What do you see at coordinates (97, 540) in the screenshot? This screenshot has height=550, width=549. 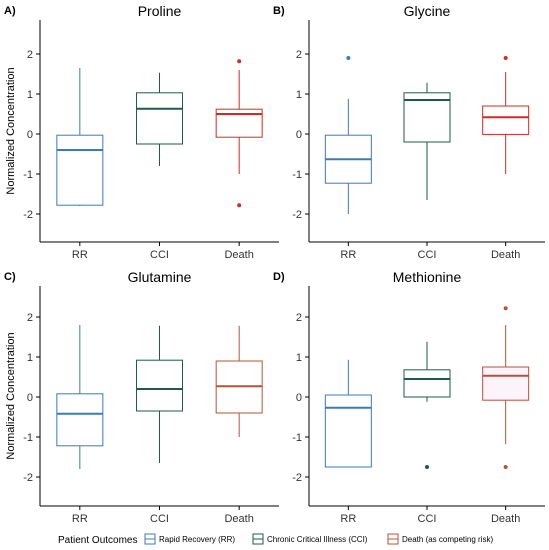 I see `legend-title: Patient Outcomes` at bounding box center [97, 540].